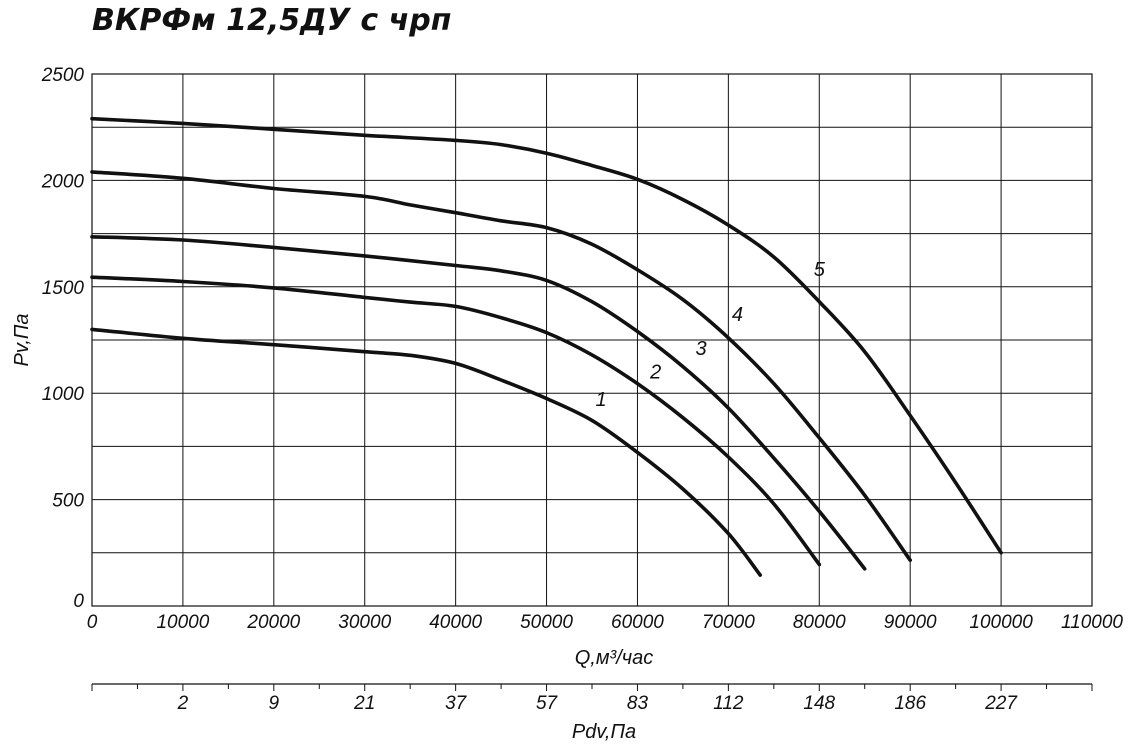 The height and width of the screenshot is (752, 1134). What do you see at coordinates (1001, 622) in the screenshot?
I see `x-tick-label: 100000` at bounding box center [1001, 622].